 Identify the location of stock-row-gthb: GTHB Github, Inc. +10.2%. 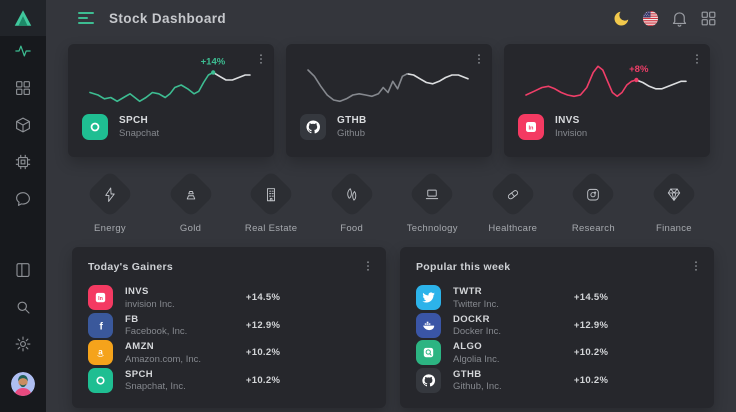
(557, 381).